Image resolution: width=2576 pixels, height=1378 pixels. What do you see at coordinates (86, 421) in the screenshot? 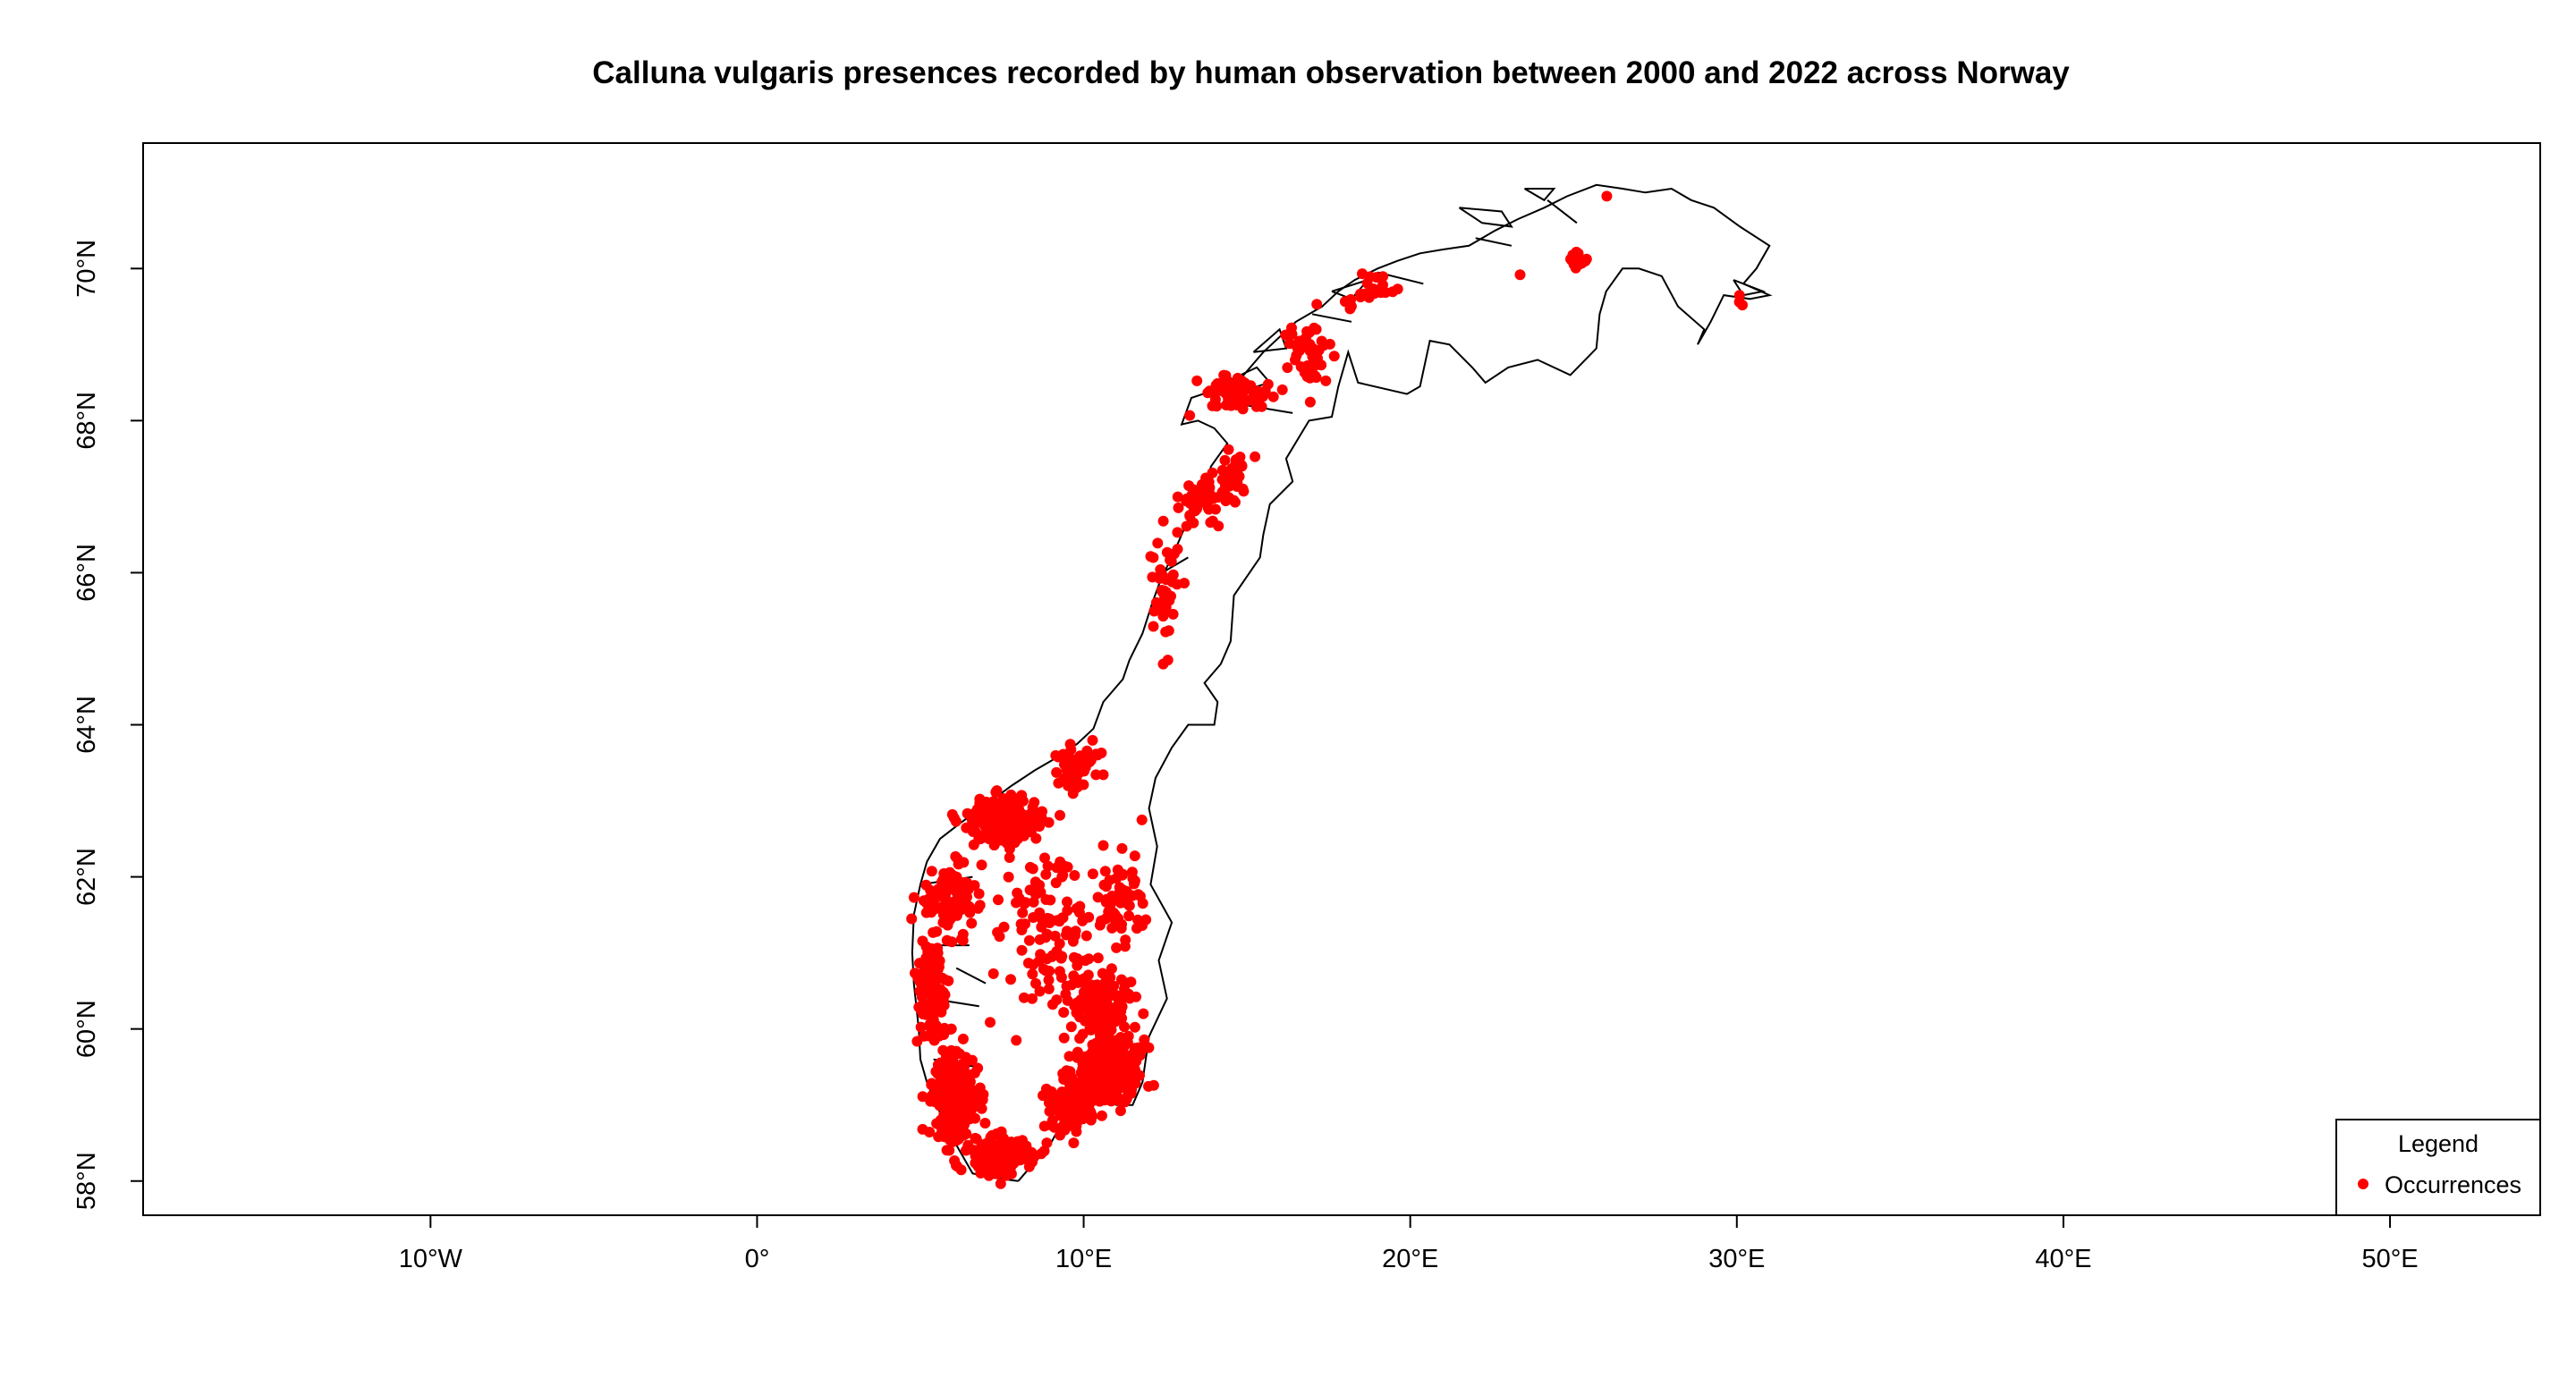
I see `y-tick-label: 68°N` at bounding box center [86, 421].